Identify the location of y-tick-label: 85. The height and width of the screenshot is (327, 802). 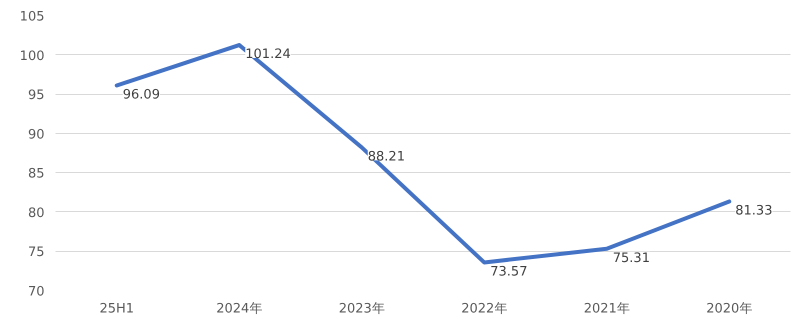
(36, 174).